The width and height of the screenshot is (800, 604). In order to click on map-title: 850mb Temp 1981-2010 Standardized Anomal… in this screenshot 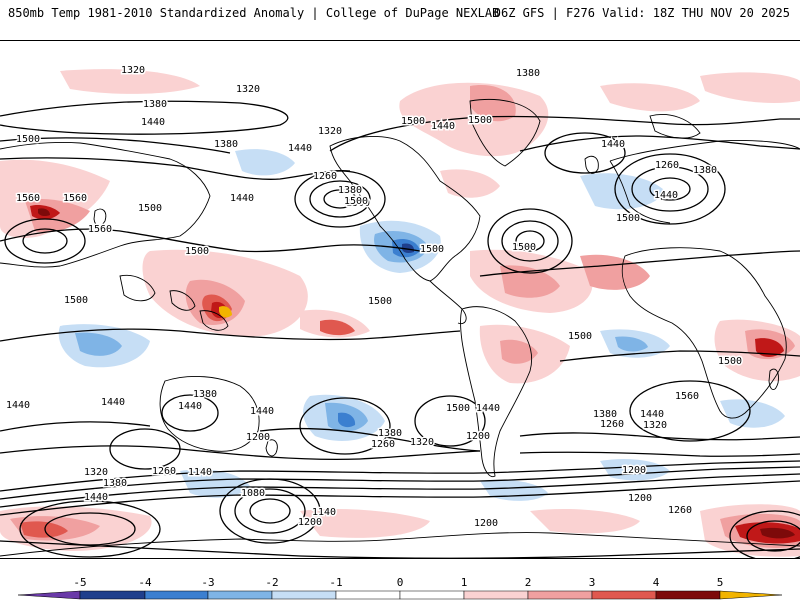, I will do `click(254, 13)`.